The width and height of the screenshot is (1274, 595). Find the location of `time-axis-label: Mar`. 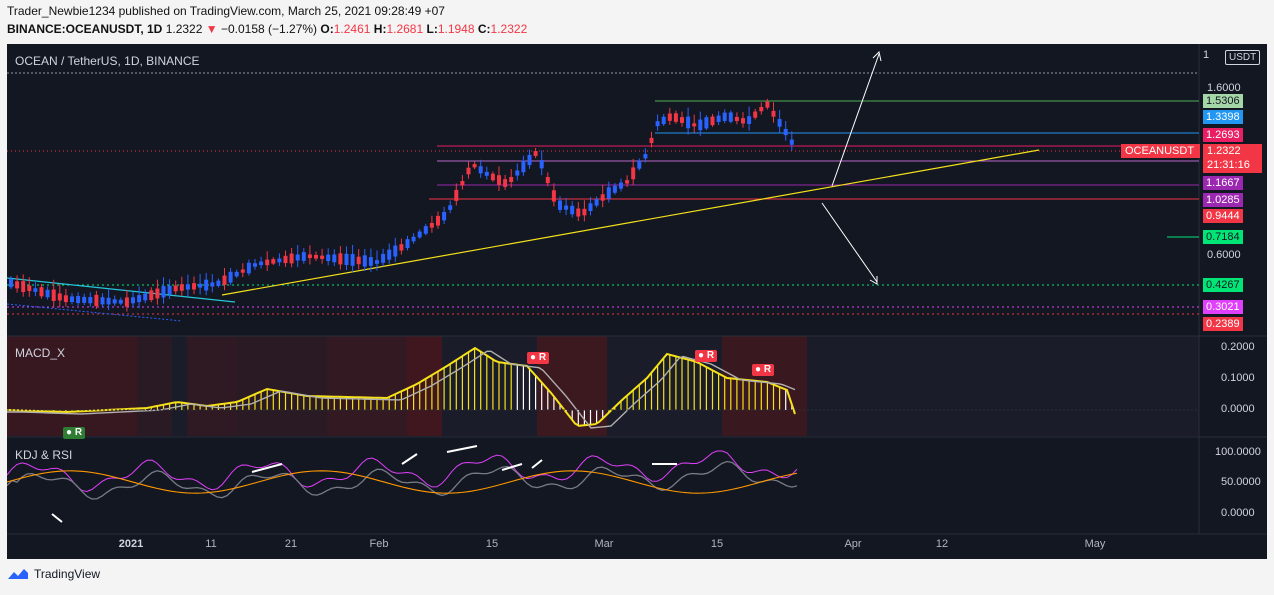

time-axis-label: Mar is located at coordinates (604, 544).